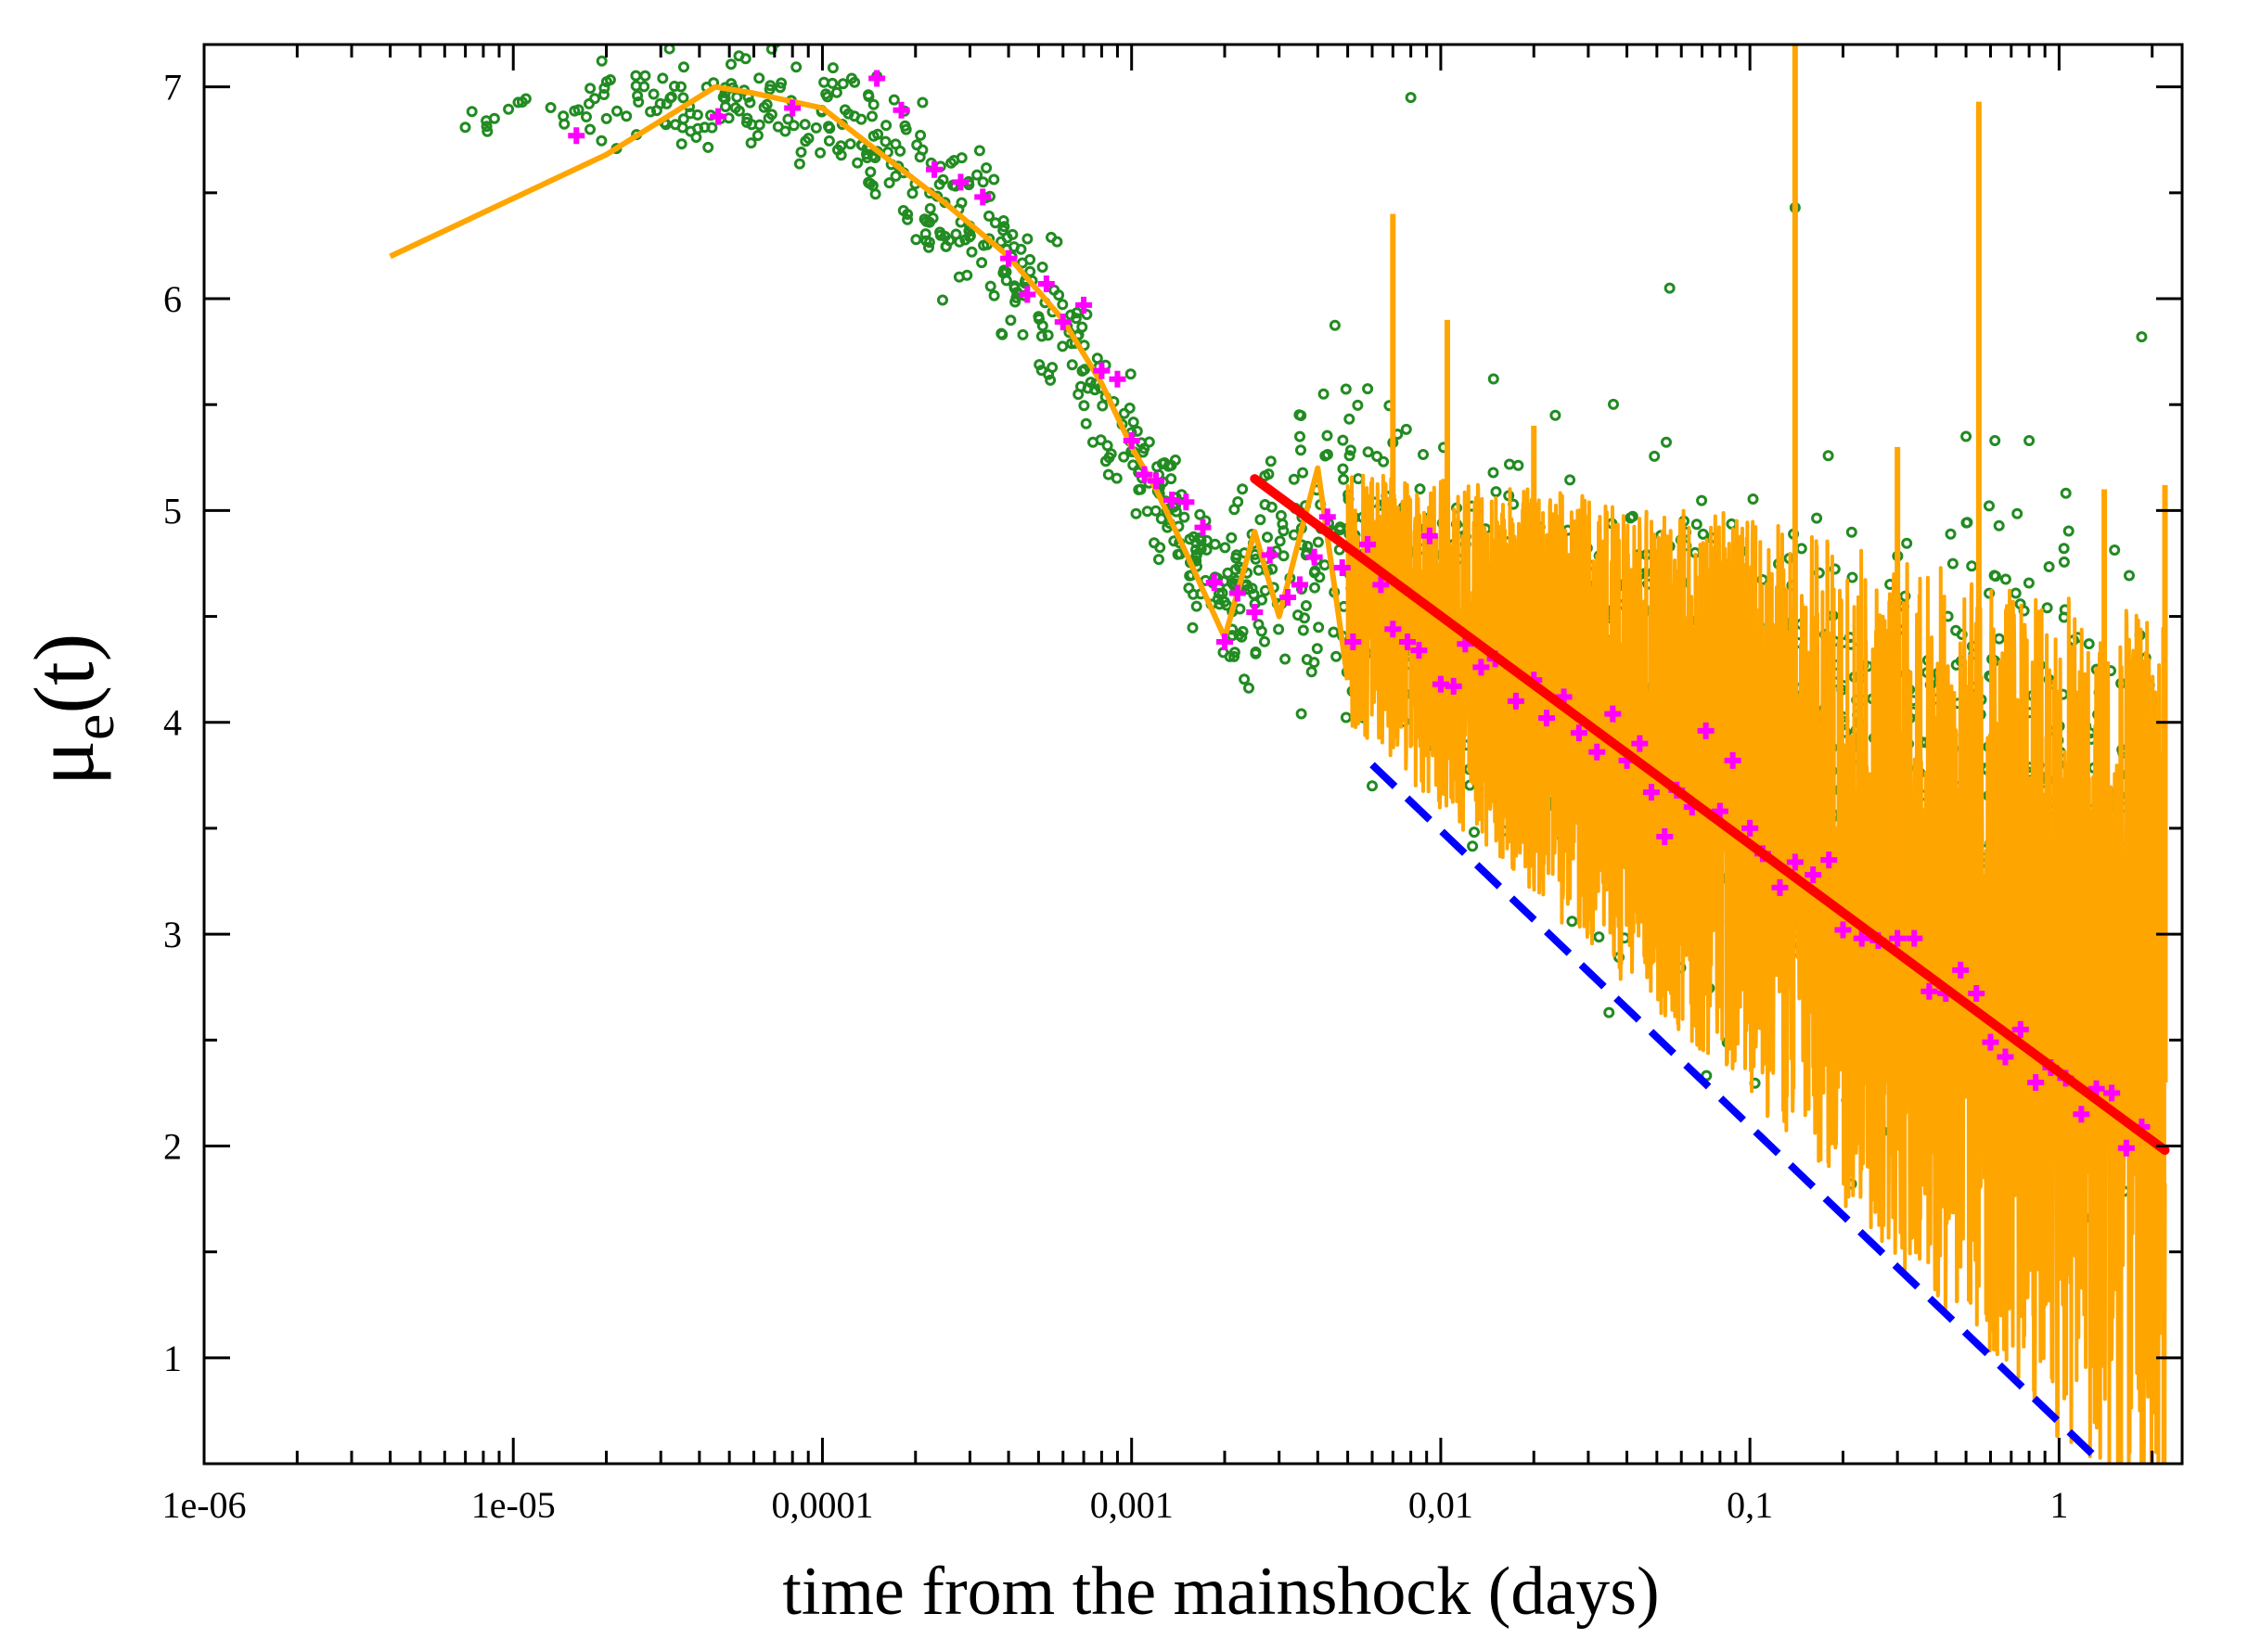  What do you see at coordinates (71, 710) in the screenshot?
I see `svg-text: μe(t)` at bounding box center [71, 710].